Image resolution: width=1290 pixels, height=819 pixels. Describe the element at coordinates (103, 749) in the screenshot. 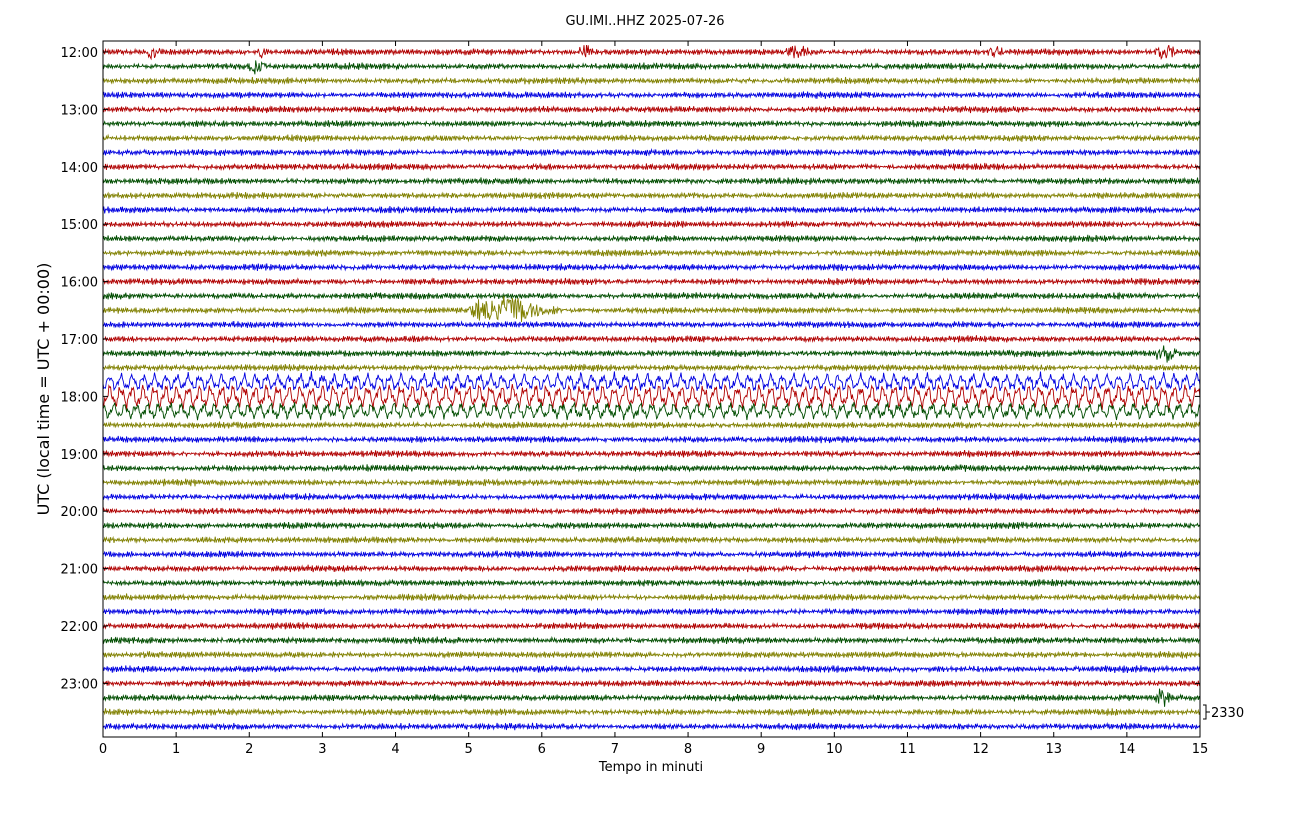

I see `x-tick-label: 0` at that location.